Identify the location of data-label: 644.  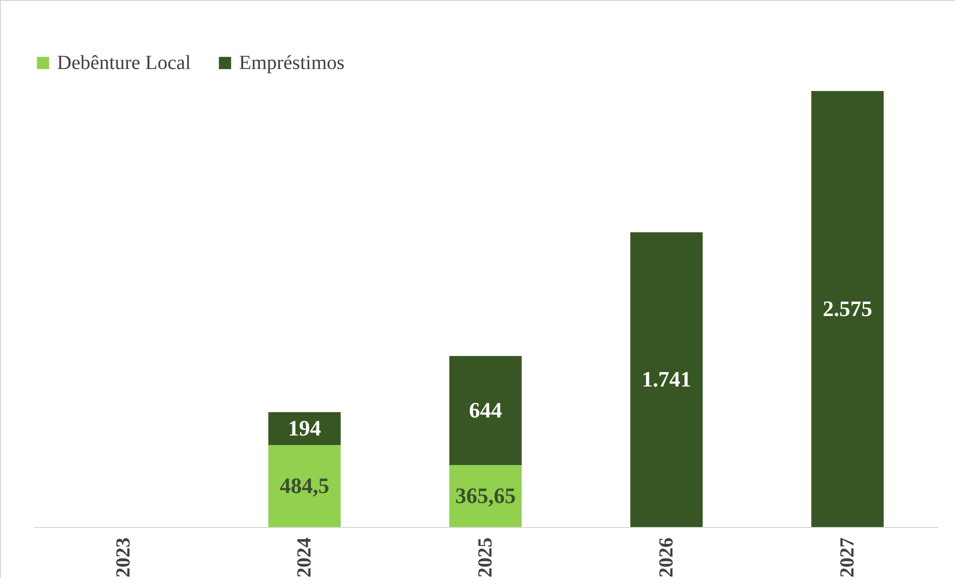
(485, 410).